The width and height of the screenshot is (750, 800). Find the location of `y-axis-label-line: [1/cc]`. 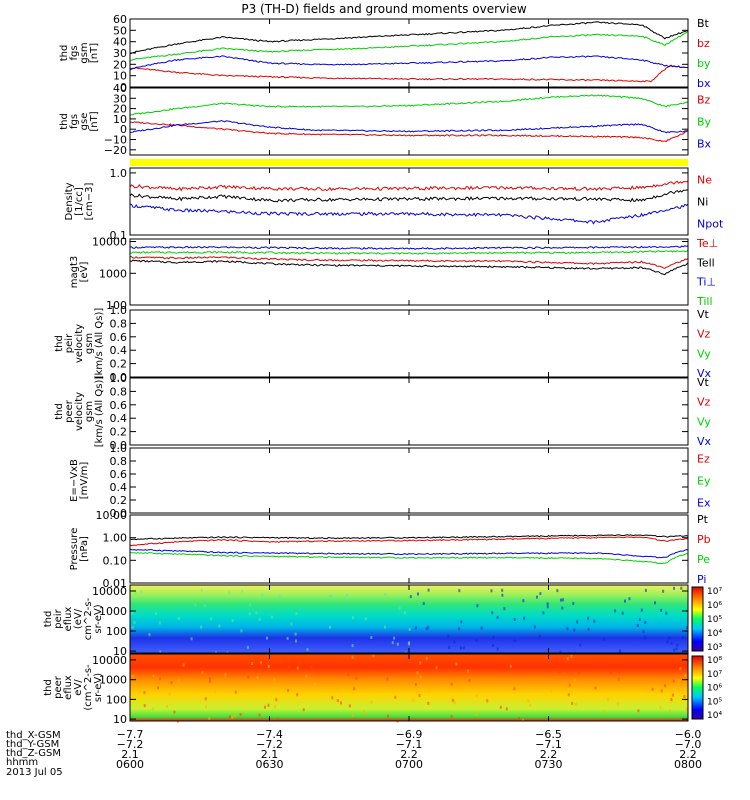

y-axis-label-line: [1/cc] is located at coordinates (79, 201).